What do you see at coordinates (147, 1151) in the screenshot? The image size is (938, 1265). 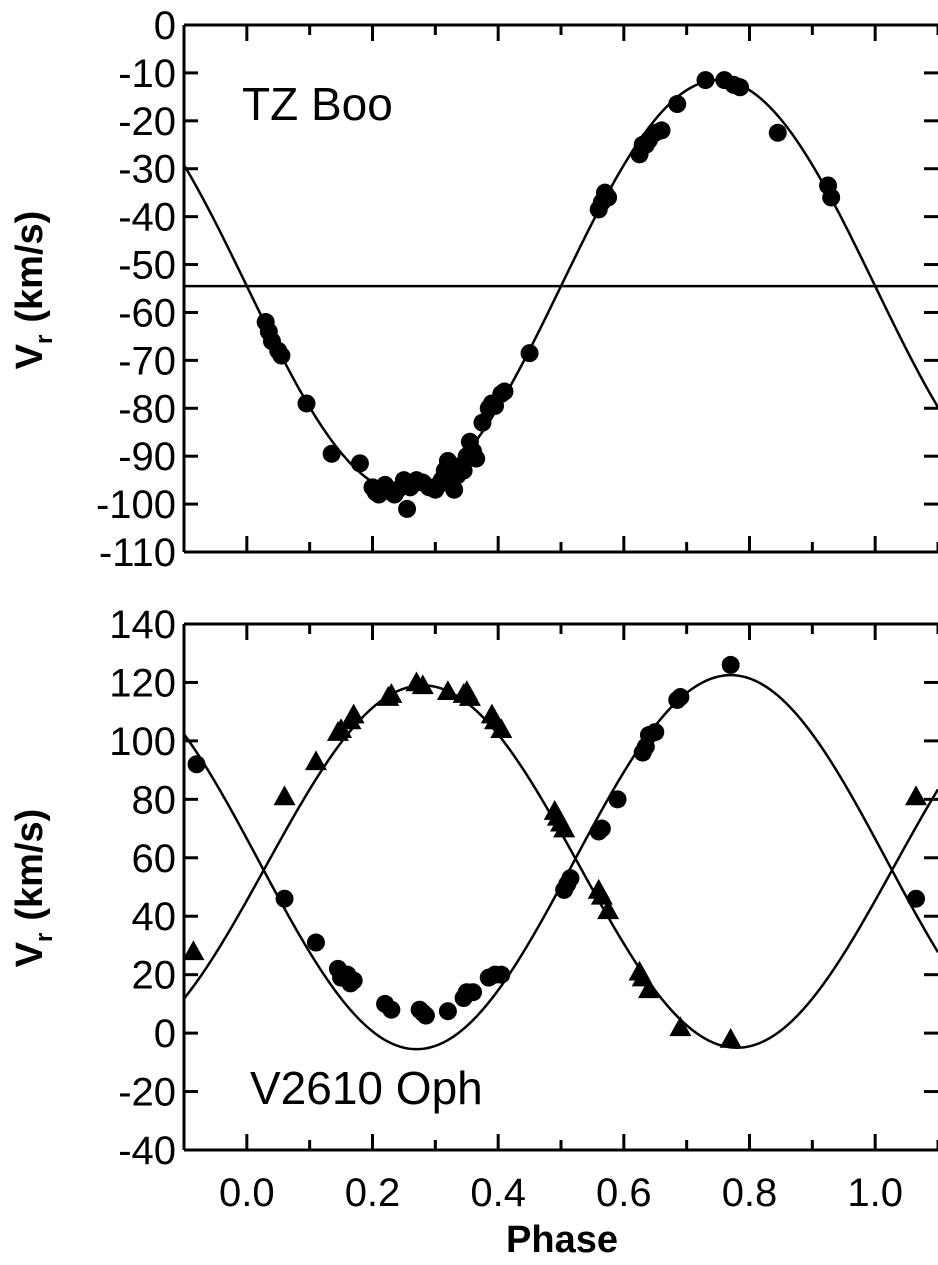 I see `bottom-ytick-label: -40` at bounding box center [147, 1151].